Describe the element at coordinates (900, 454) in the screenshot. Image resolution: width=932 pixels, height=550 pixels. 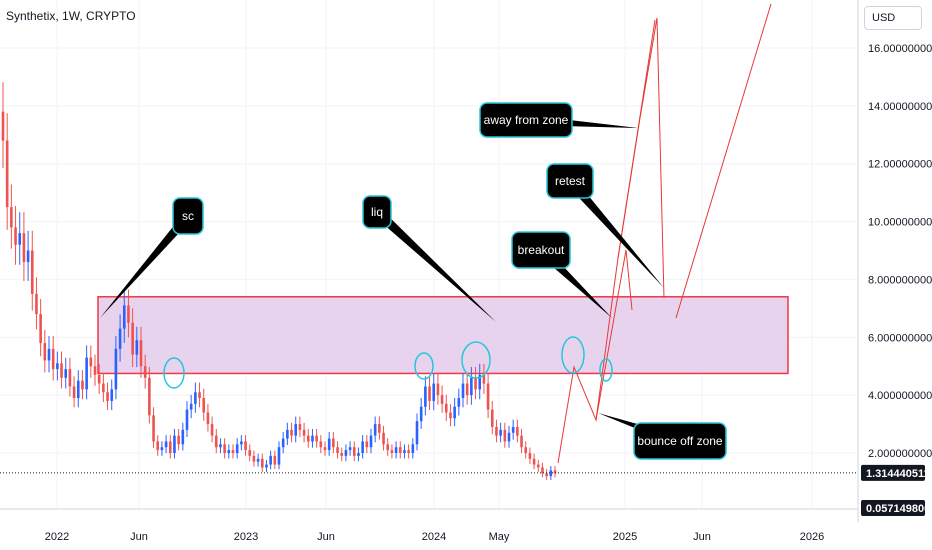
I see `y-tick-label: 2.000000000` at that location.